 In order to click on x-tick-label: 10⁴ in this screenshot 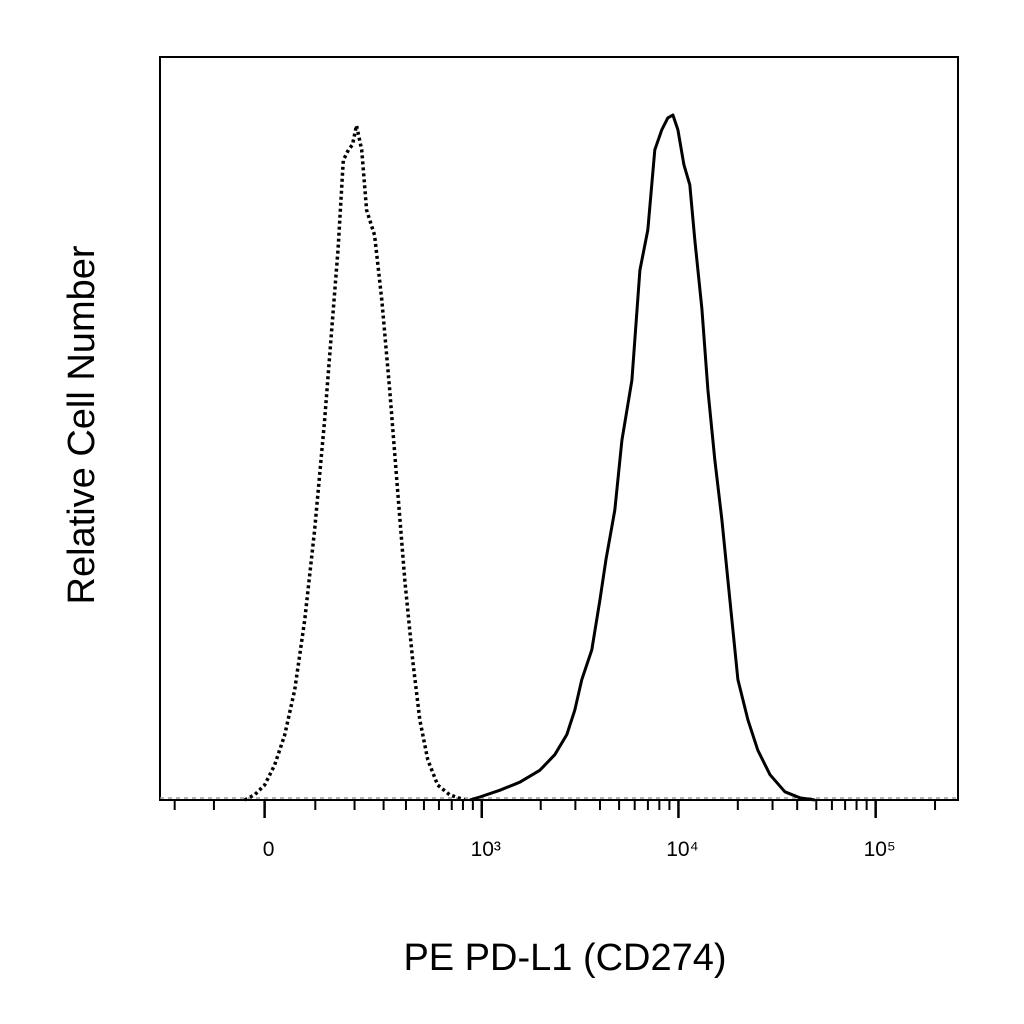, I will do `click(682, 849)`.